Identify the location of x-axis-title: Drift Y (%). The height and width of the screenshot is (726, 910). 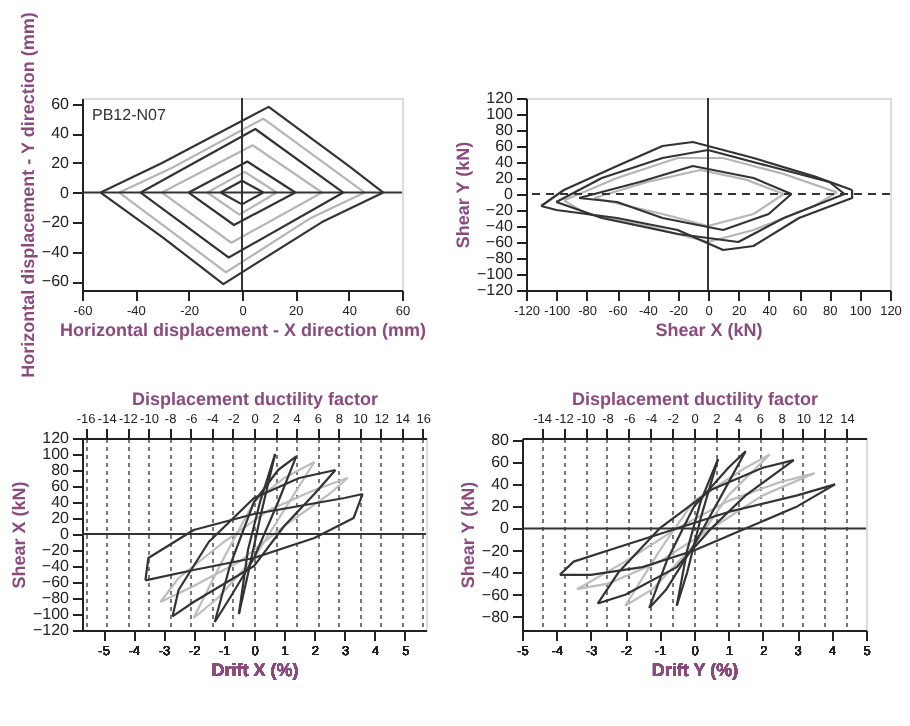
(695, 670).